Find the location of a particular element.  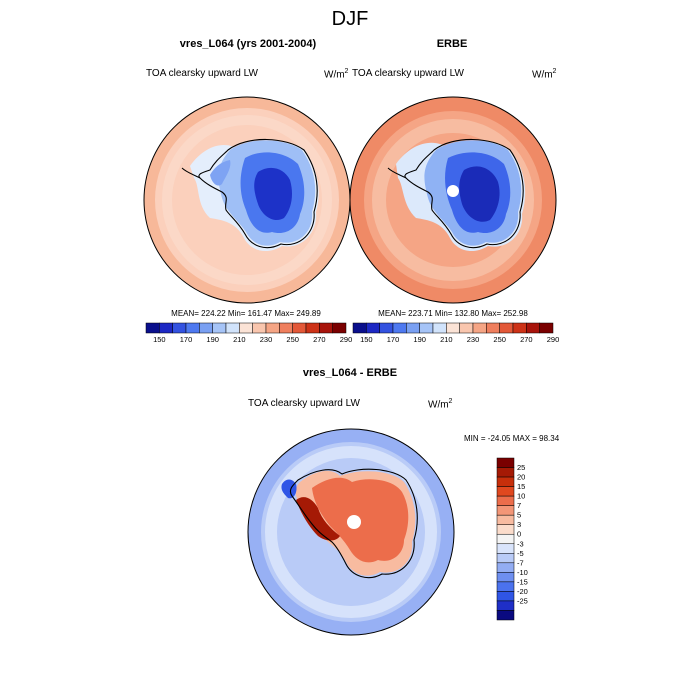

cool-spot is located at coordinates (289, 489).